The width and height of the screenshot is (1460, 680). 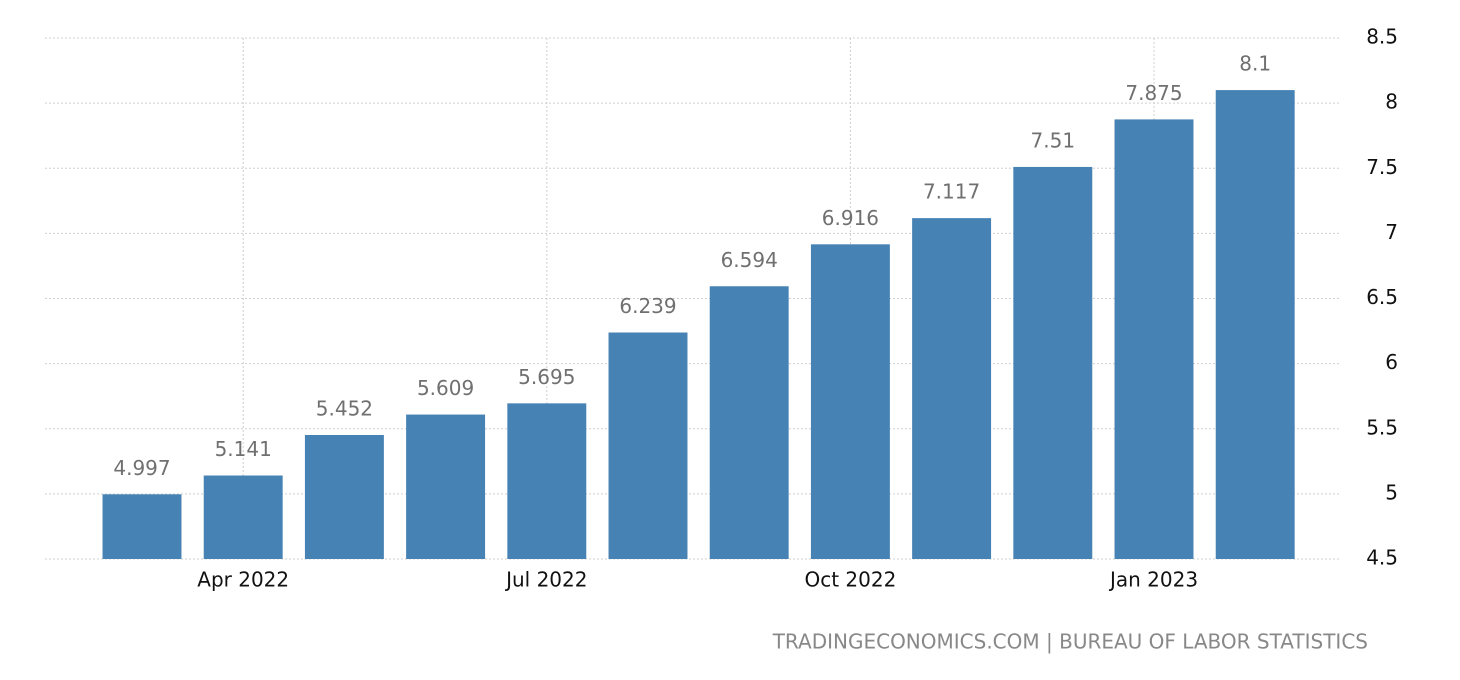 I want to click on x-tick-label: Jan 2023, so click(x=1153, y=580).